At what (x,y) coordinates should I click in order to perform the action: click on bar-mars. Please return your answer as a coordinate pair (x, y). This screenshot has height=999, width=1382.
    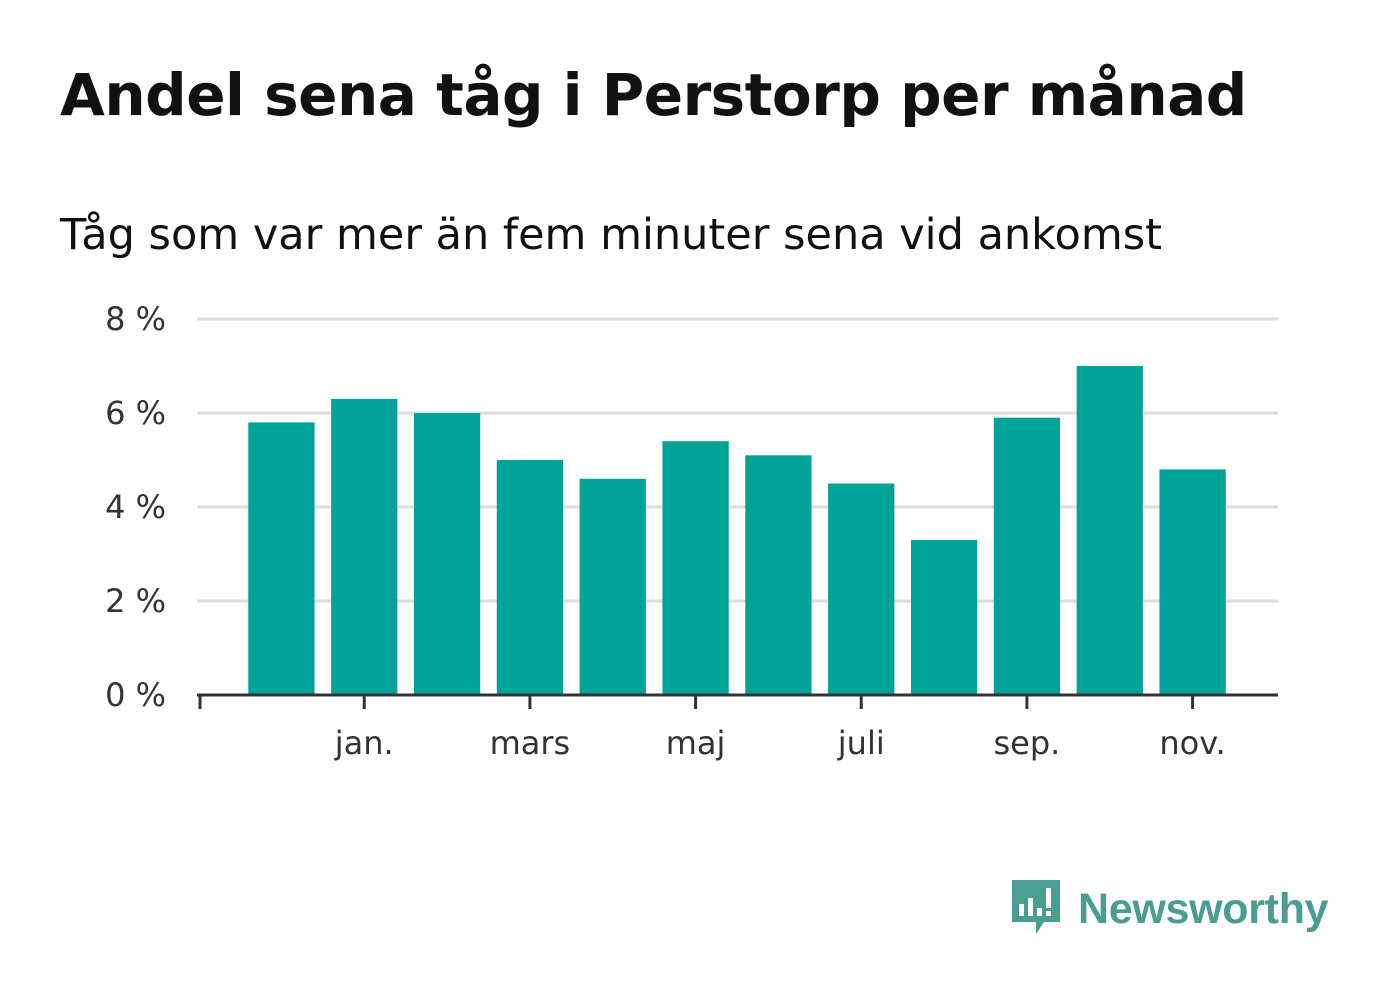
    Looking at the image, I should click on (530, 577).